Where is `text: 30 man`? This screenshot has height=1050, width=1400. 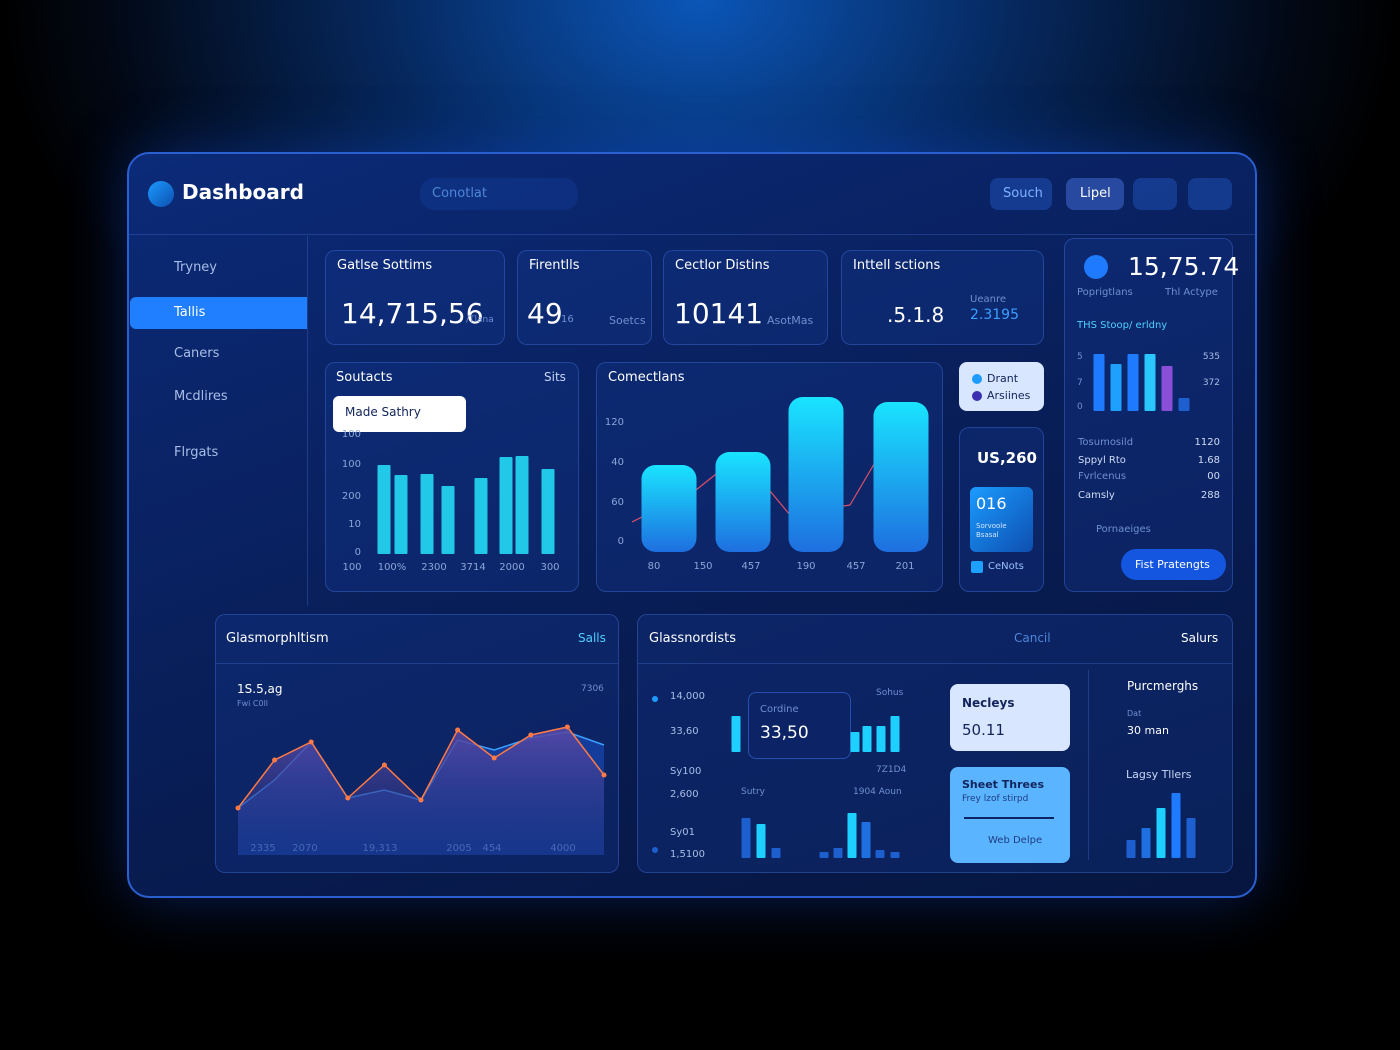 text: 30 man is located at coordinates (1148, 730).